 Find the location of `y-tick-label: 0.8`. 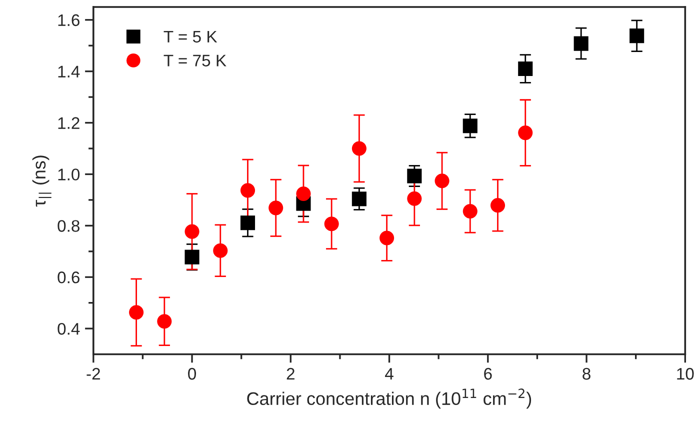

y-tick-label: 0.8 is located at coordinates (69, 226).